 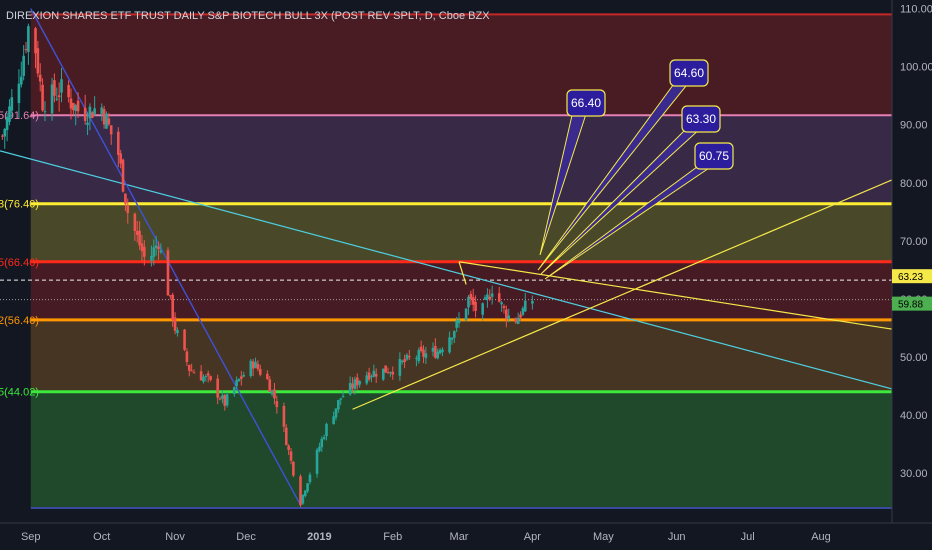 I want to click on price-tag-label: 59.88, so click(x=910, y=305).